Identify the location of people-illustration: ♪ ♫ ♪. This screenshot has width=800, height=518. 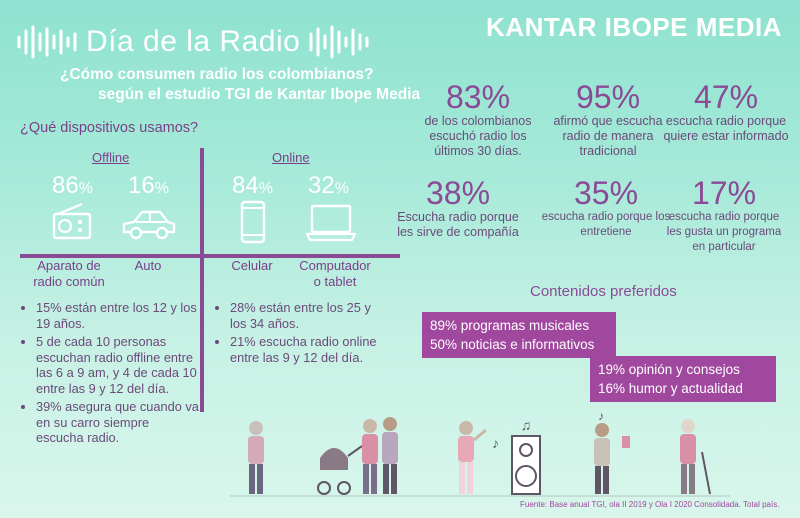
(480, 456).